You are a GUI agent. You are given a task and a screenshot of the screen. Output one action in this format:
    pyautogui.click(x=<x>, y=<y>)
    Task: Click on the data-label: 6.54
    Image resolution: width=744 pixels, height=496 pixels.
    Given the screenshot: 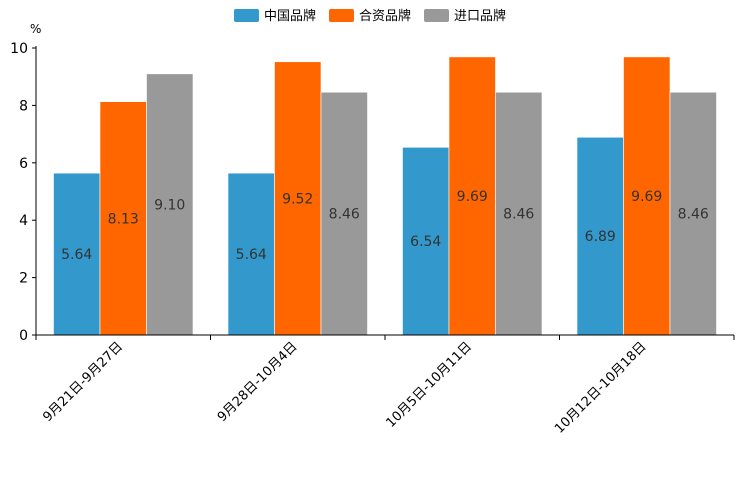 What is the action you would take?
    pyautogui.click(x=425, y=242)
    